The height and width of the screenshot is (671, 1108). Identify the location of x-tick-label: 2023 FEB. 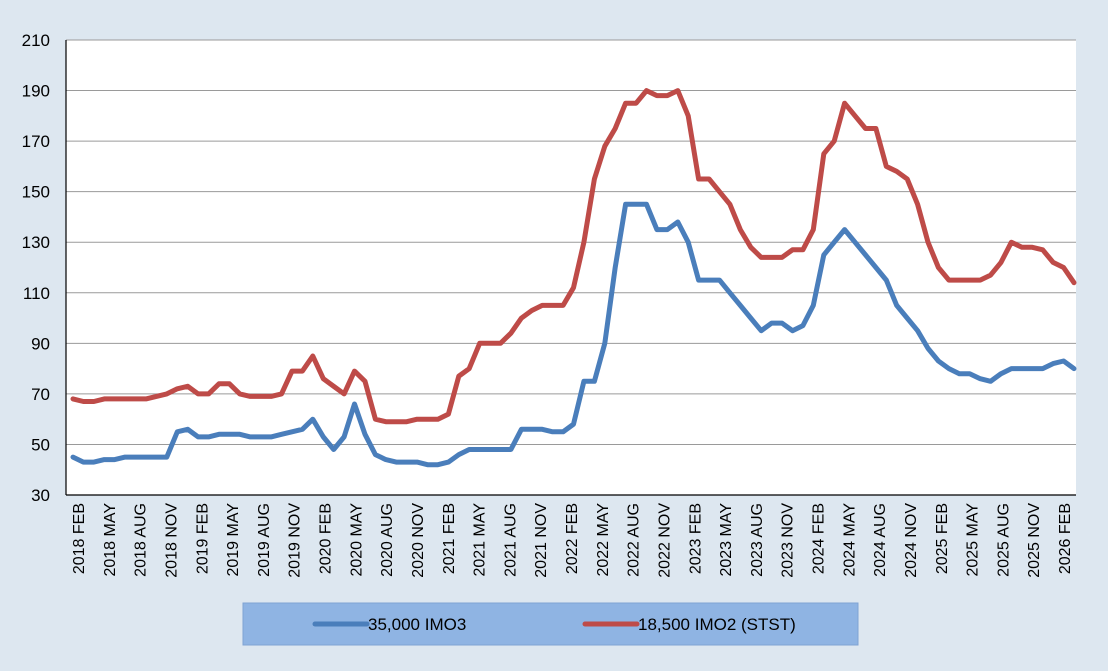
(695, 538).